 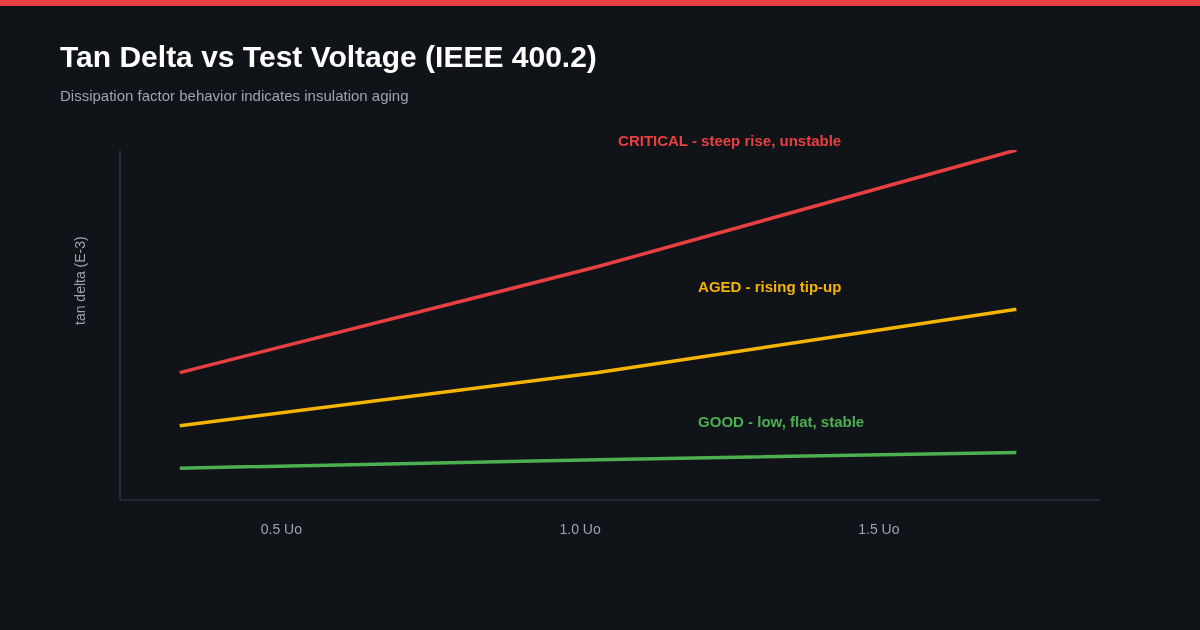 I want to click on x-tick-label: 0.5 Uo, so click(x=281, y=528).